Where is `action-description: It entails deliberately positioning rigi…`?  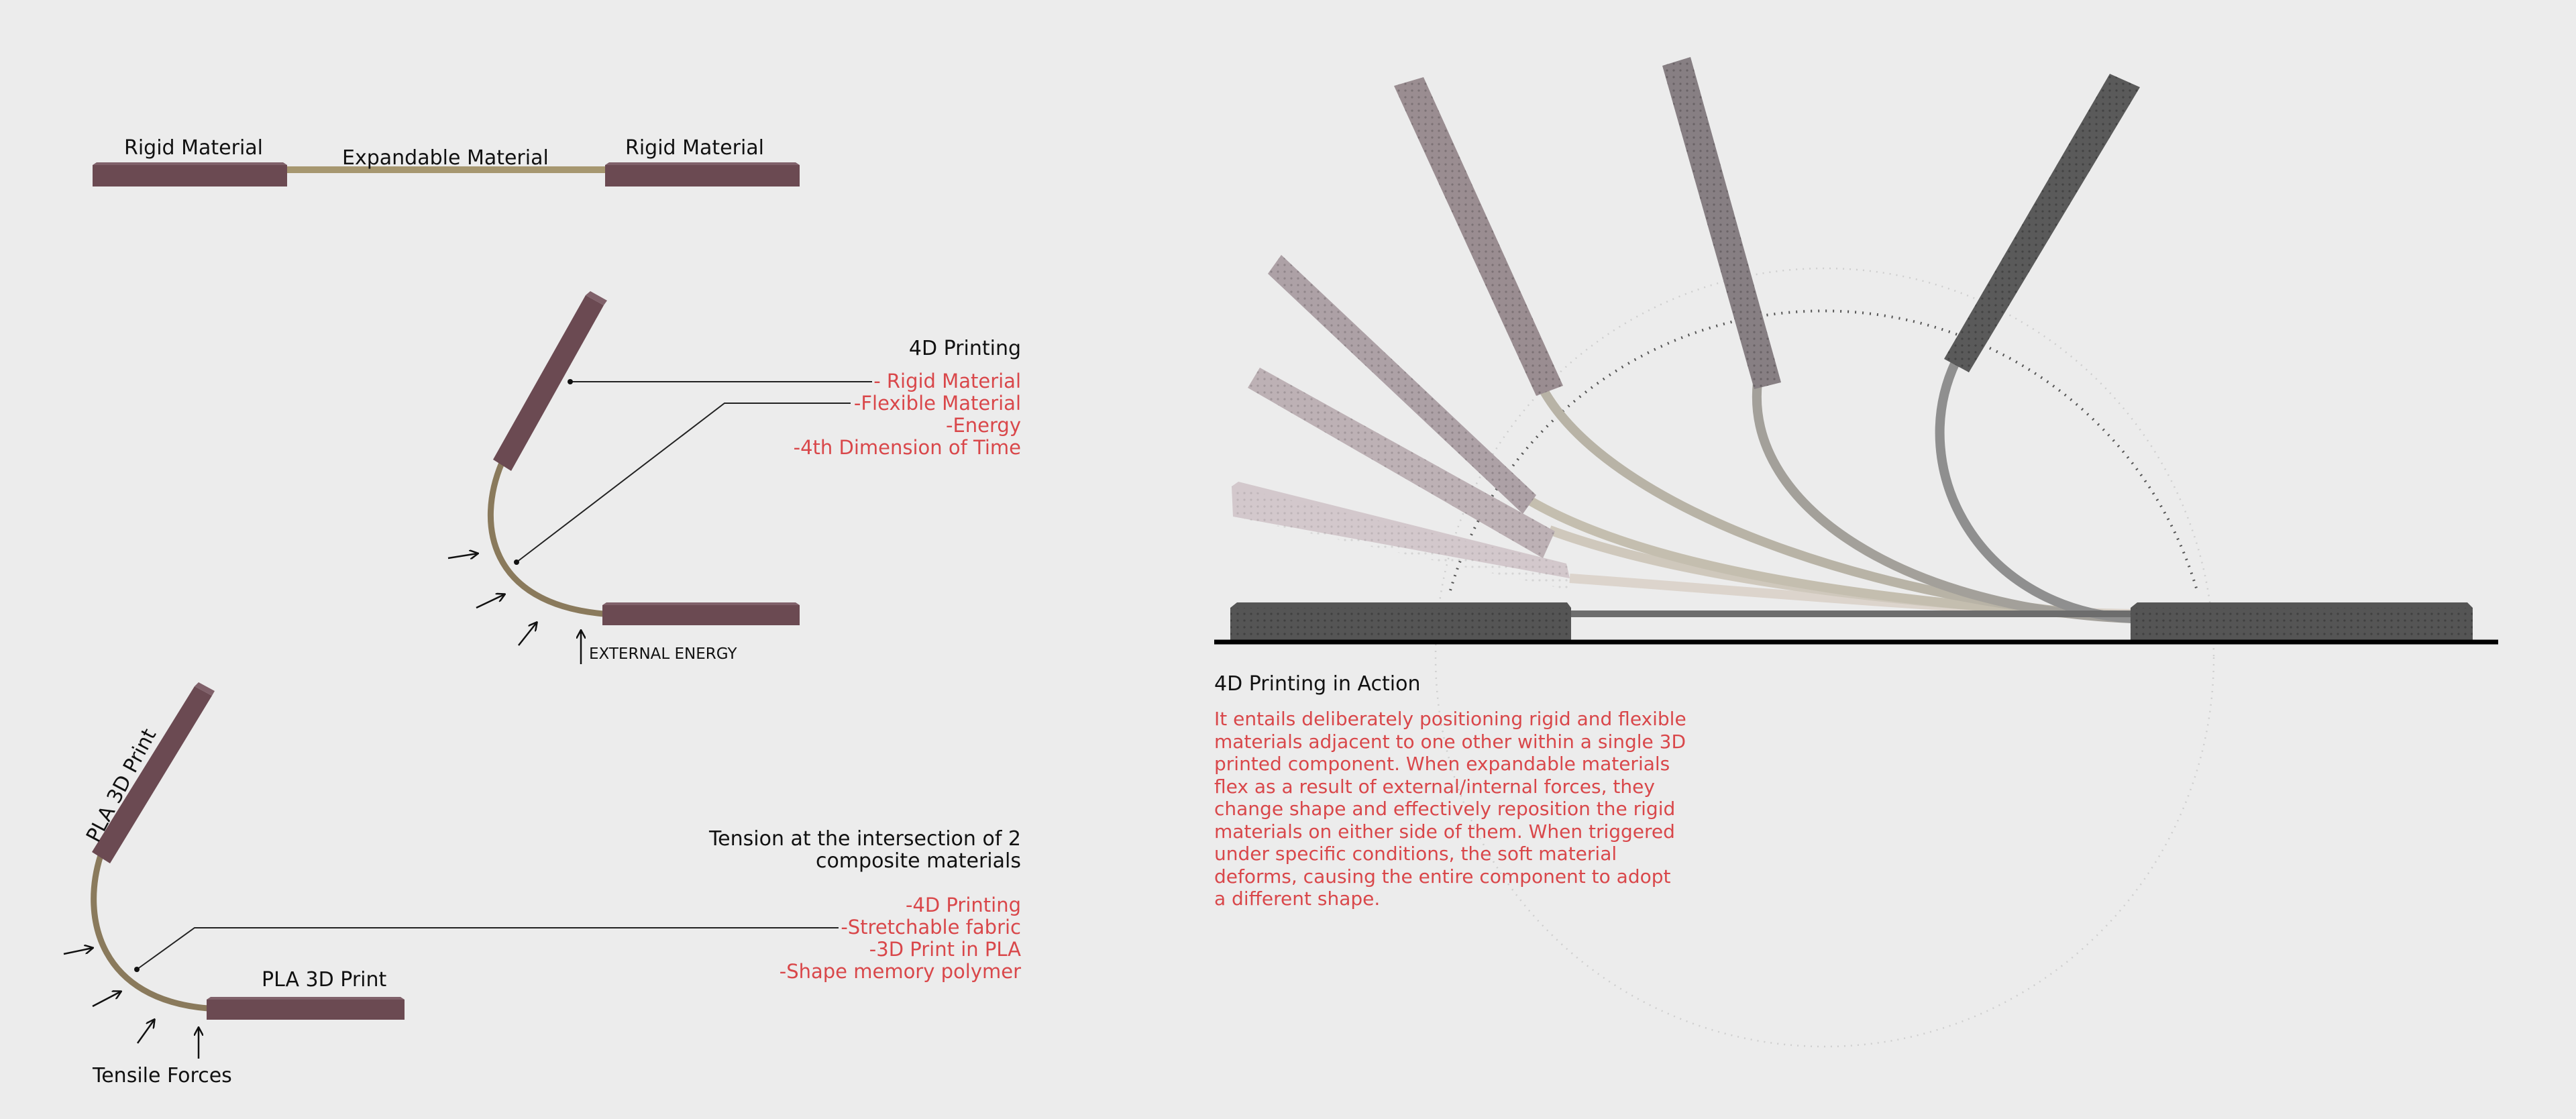 action-description: It entails deliberately positioning rigi… is located at coordinates (1469, 809).